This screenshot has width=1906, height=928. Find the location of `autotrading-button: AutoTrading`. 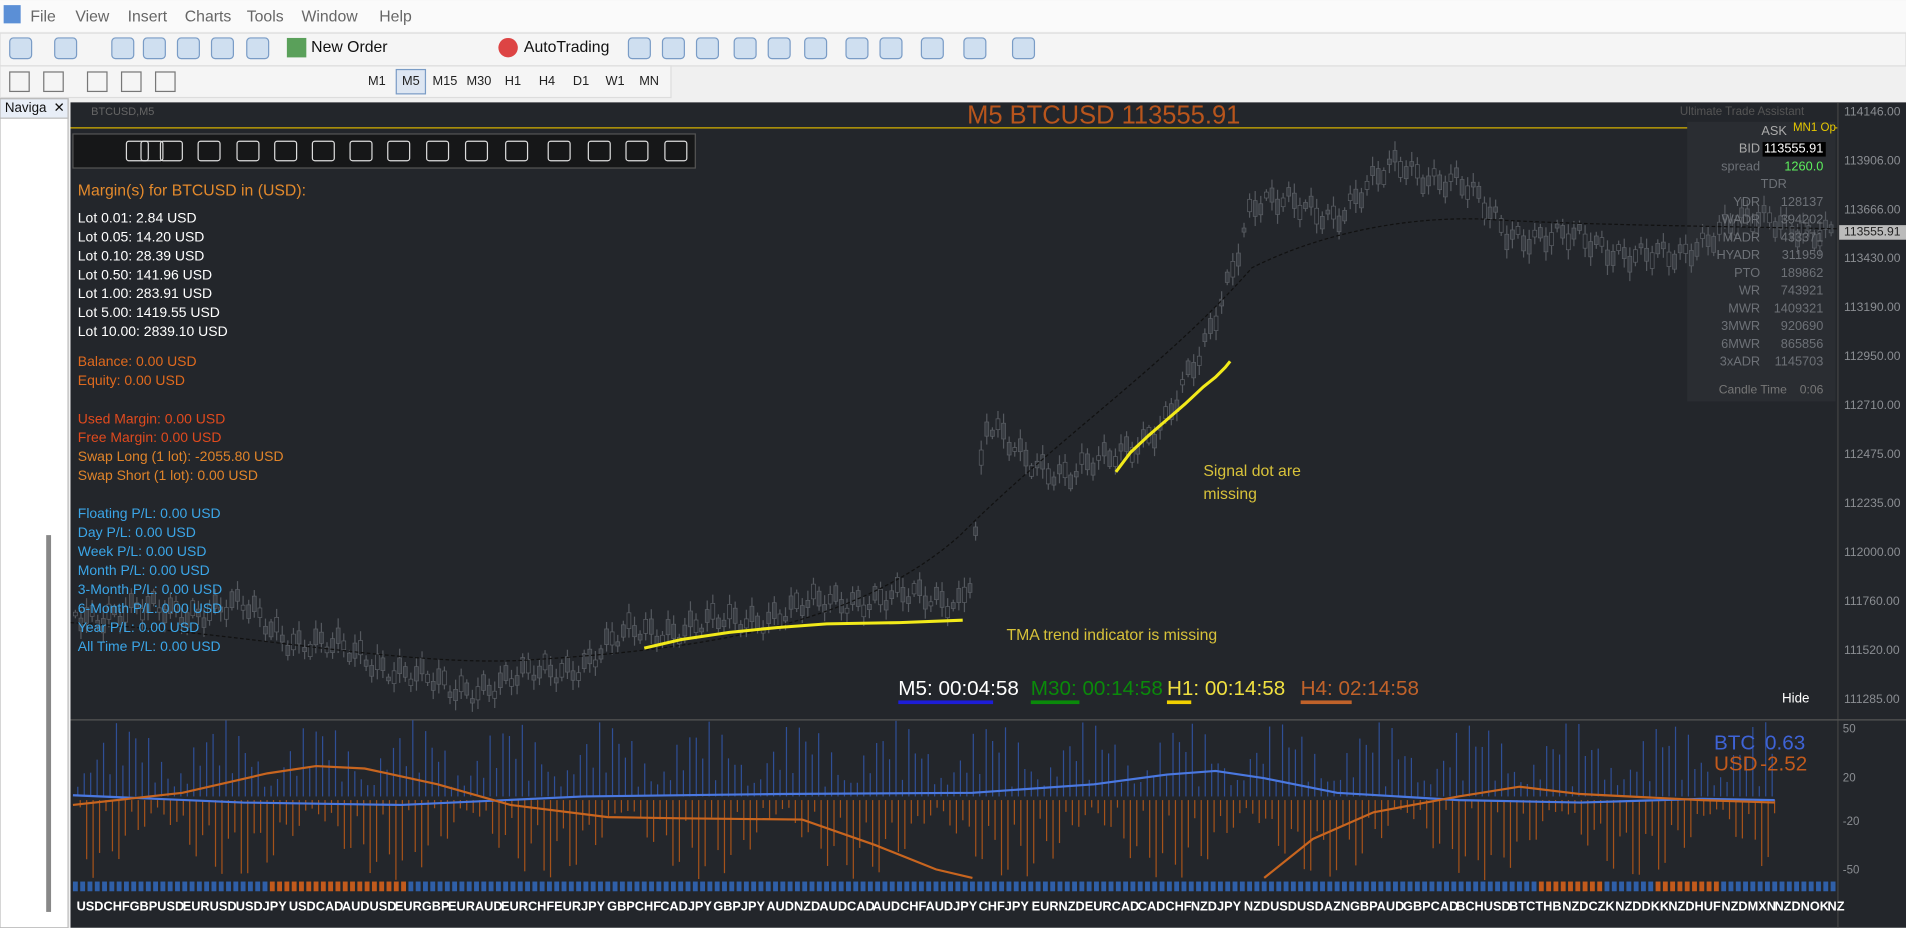

autotrading-button: AutoTrading is located at coordinates (566, 47).